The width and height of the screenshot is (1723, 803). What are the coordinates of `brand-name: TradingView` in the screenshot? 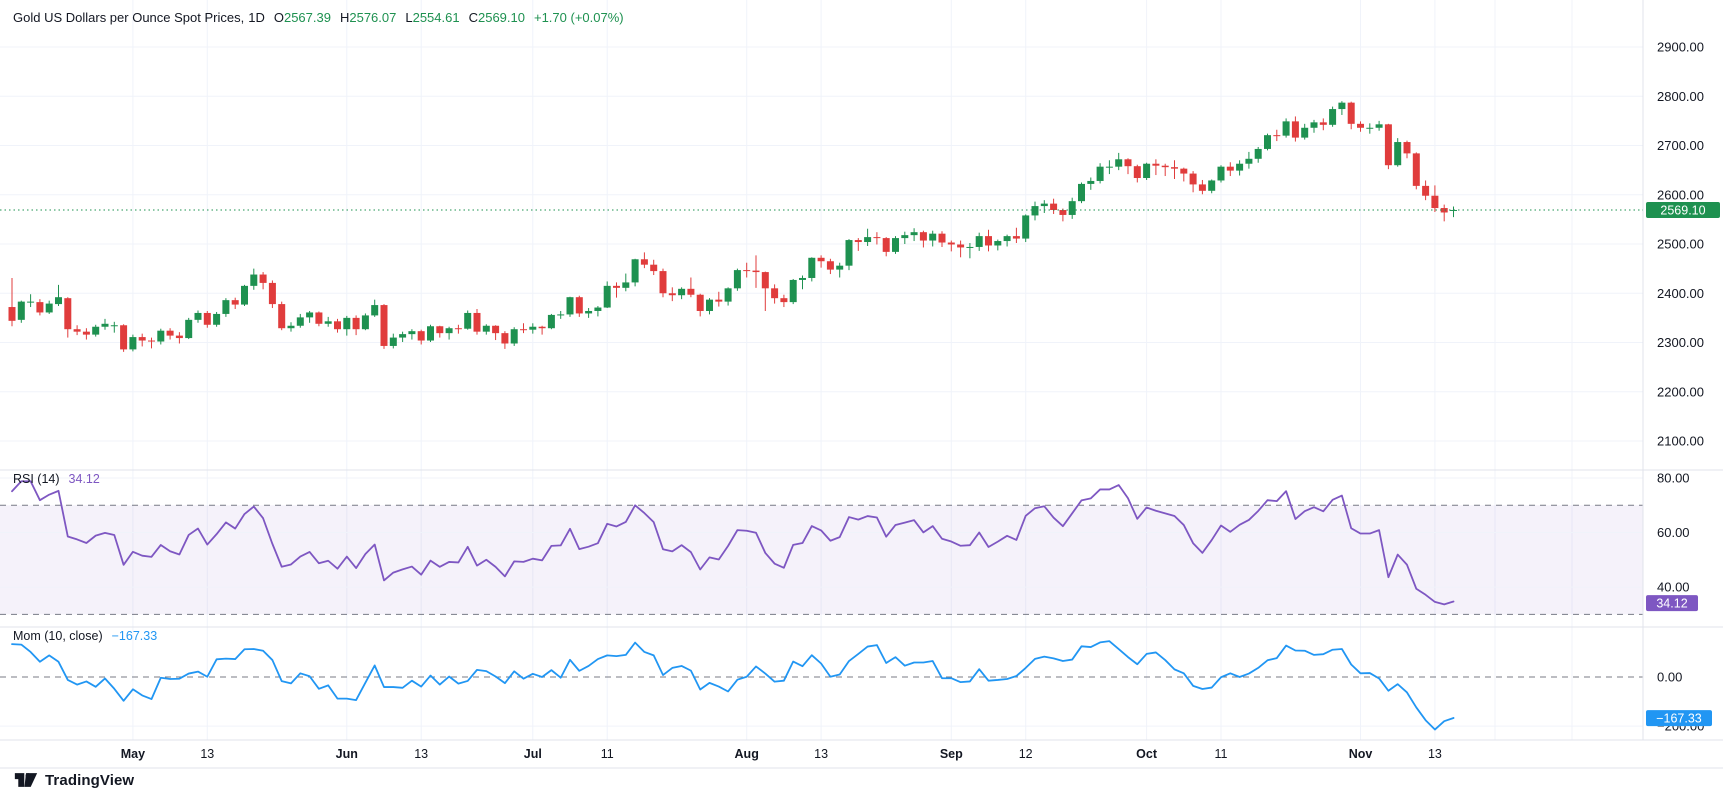 It's located at (90, 780).